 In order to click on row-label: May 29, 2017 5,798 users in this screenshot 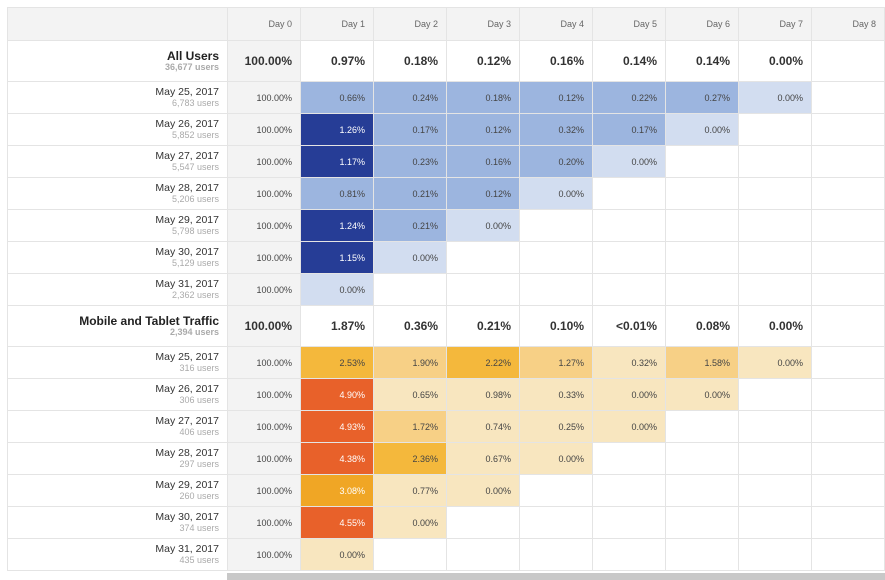, I will do `click(117, 225)`.